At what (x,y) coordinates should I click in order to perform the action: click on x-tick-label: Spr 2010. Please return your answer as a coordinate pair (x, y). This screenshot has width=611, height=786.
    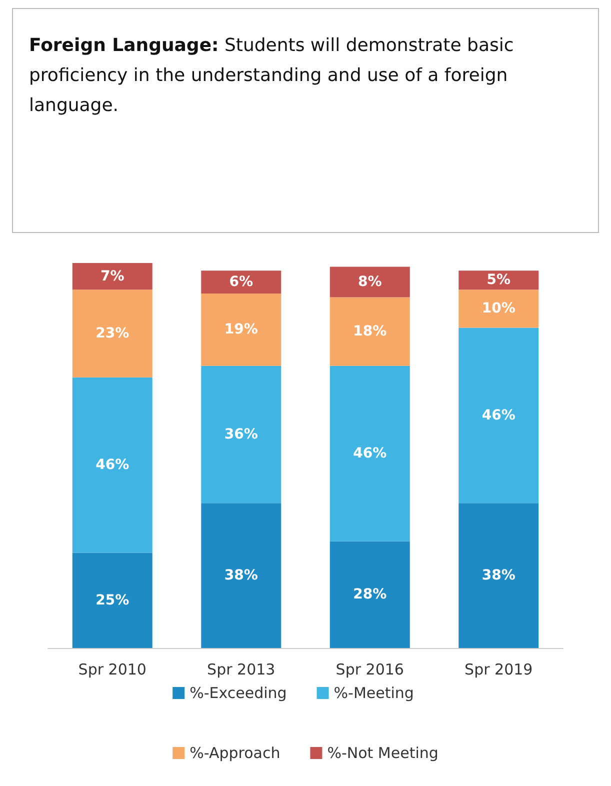
    Looking at the image, I should click on (112, 669).